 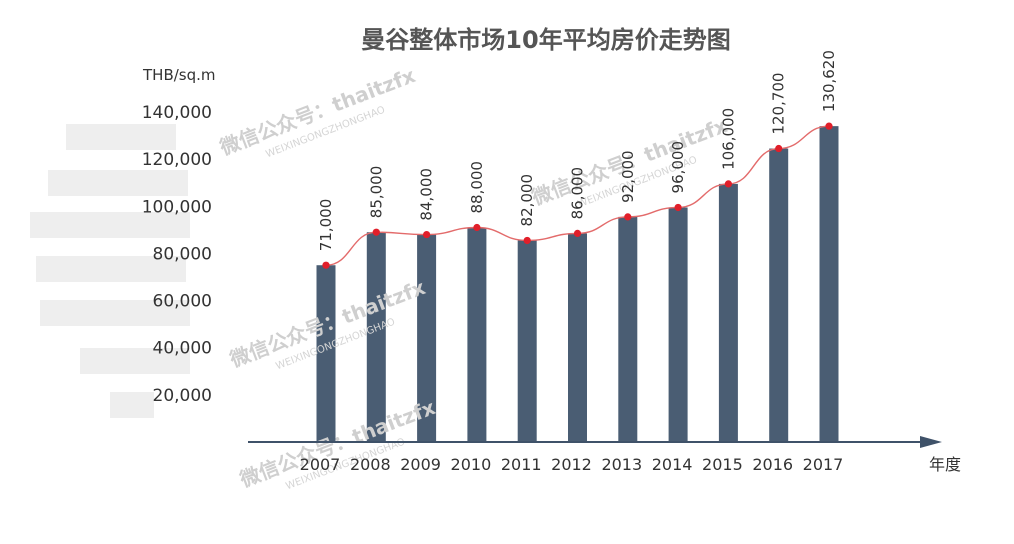 What do you see at coordinates (427, 338) in the screenshot?
I see `bar-2009` at bounding box center [427, 338].